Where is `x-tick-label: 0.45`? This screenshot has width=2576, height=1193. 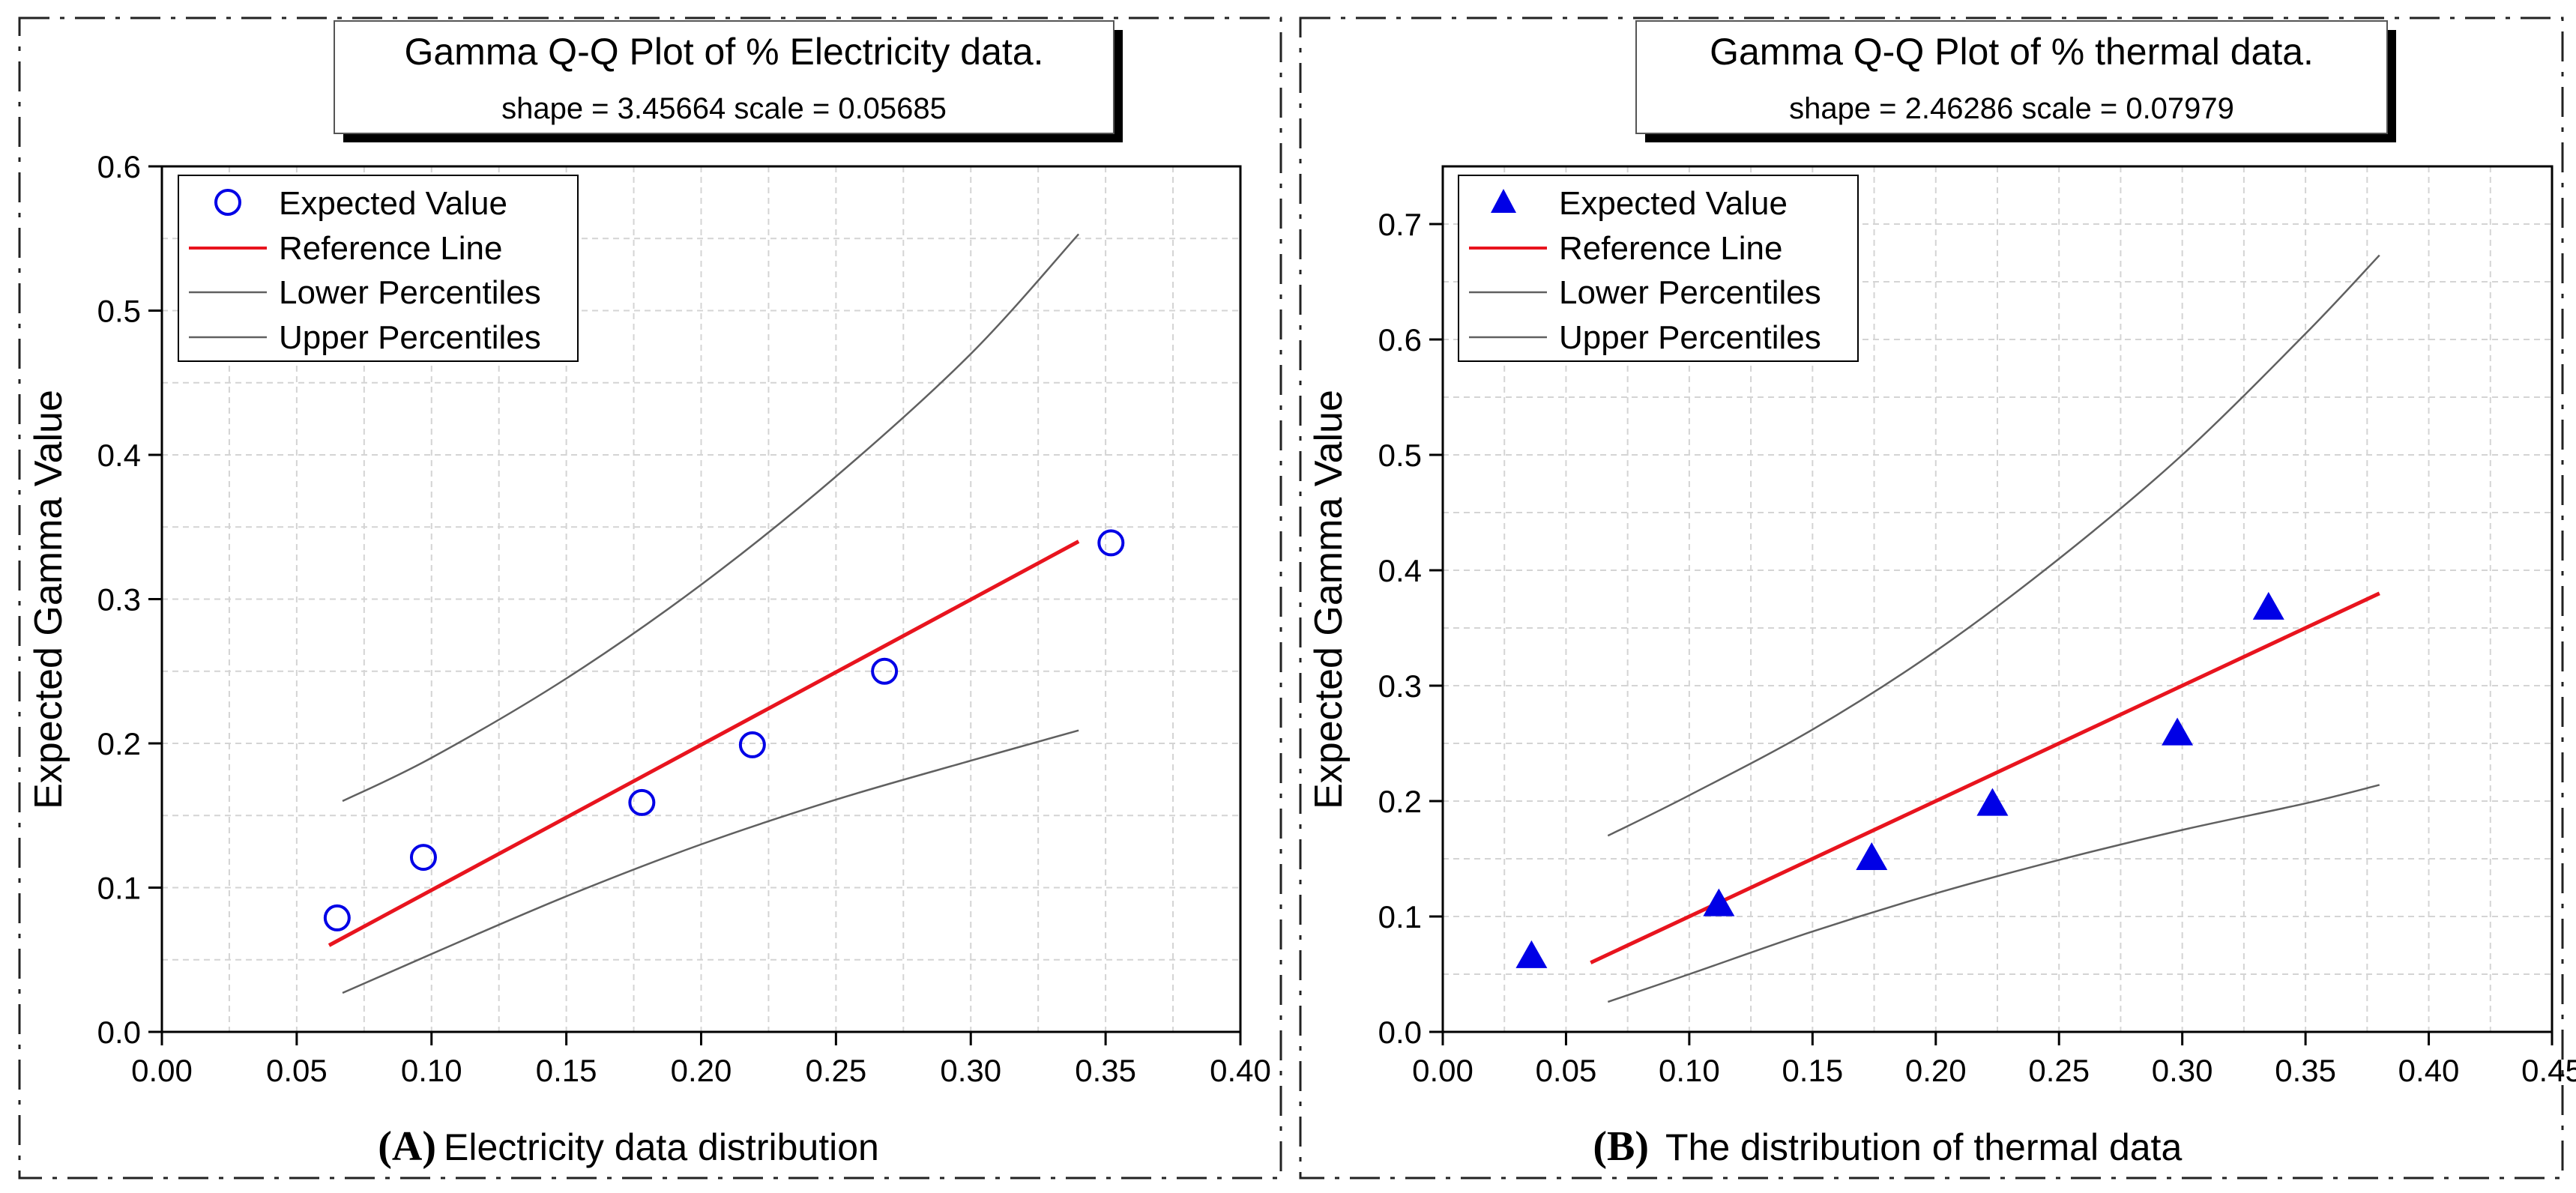 x-tick-label: 0.45 is located at coordinates (2548, 1070).